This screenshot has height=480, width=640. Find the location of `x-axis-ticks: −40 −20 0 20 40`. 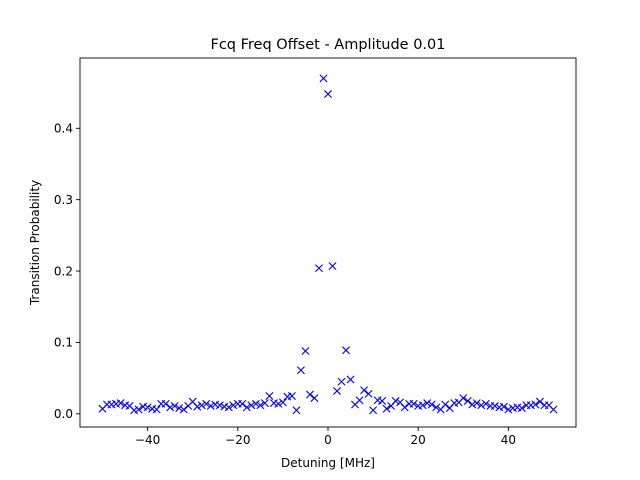

x-axis-ticks: −40 −20 0 20 40 is located at coordinates (325, 437).